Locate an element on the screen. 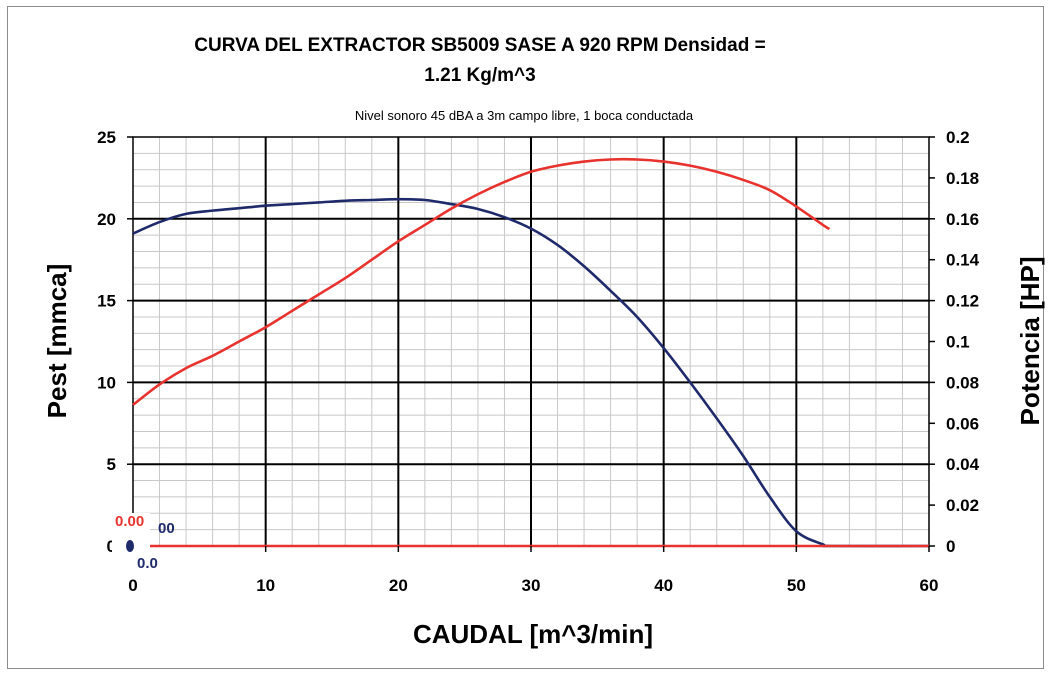  marker-label-red: 0.00 is located at coordinates (129, 521).